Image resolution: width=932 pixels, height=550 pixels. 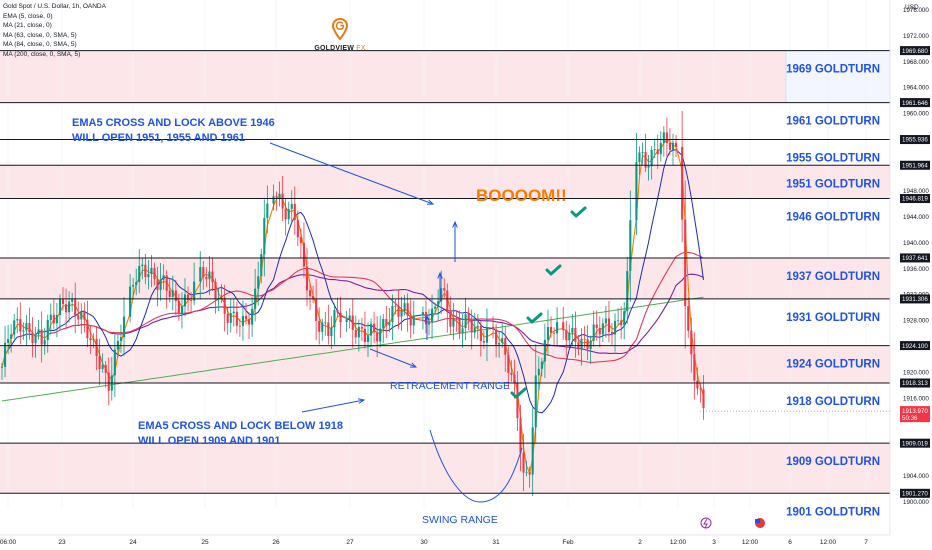 I want to click on arrow-ema-above, so click(x=351, y=173).